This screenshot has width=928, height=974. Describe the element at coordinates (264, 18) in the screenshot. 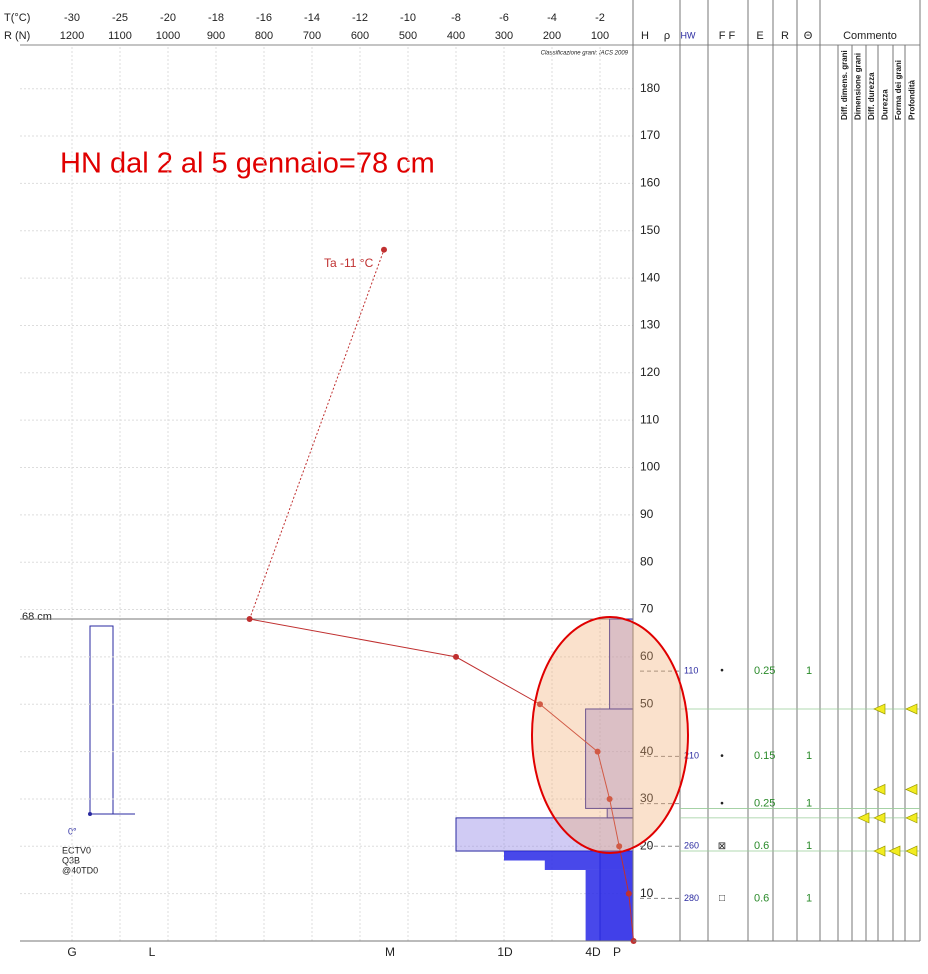

I see `t-tick-label: -16` at that location.